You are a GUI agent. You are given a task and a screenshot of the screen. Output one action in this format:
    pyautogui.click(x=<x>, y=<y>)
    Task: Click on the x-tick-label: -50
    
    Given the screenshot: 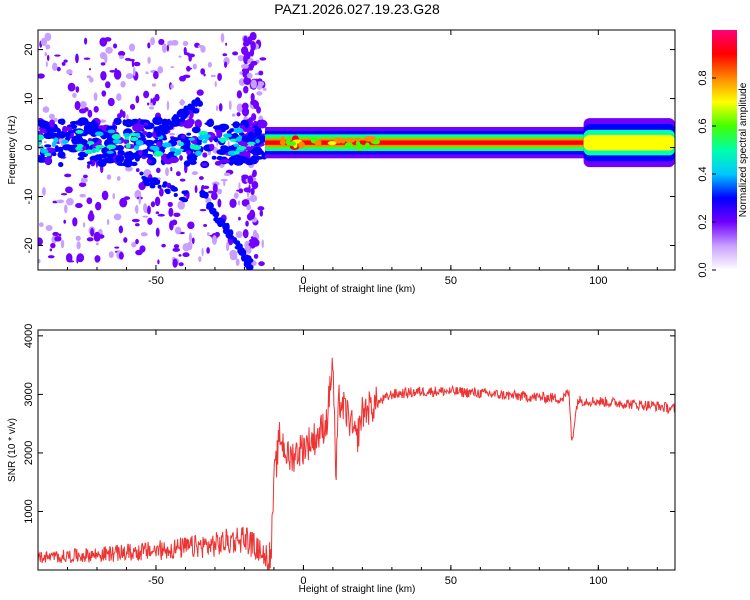 What is the action you would take?
    pyautogui.click(x=156, y=581)
    